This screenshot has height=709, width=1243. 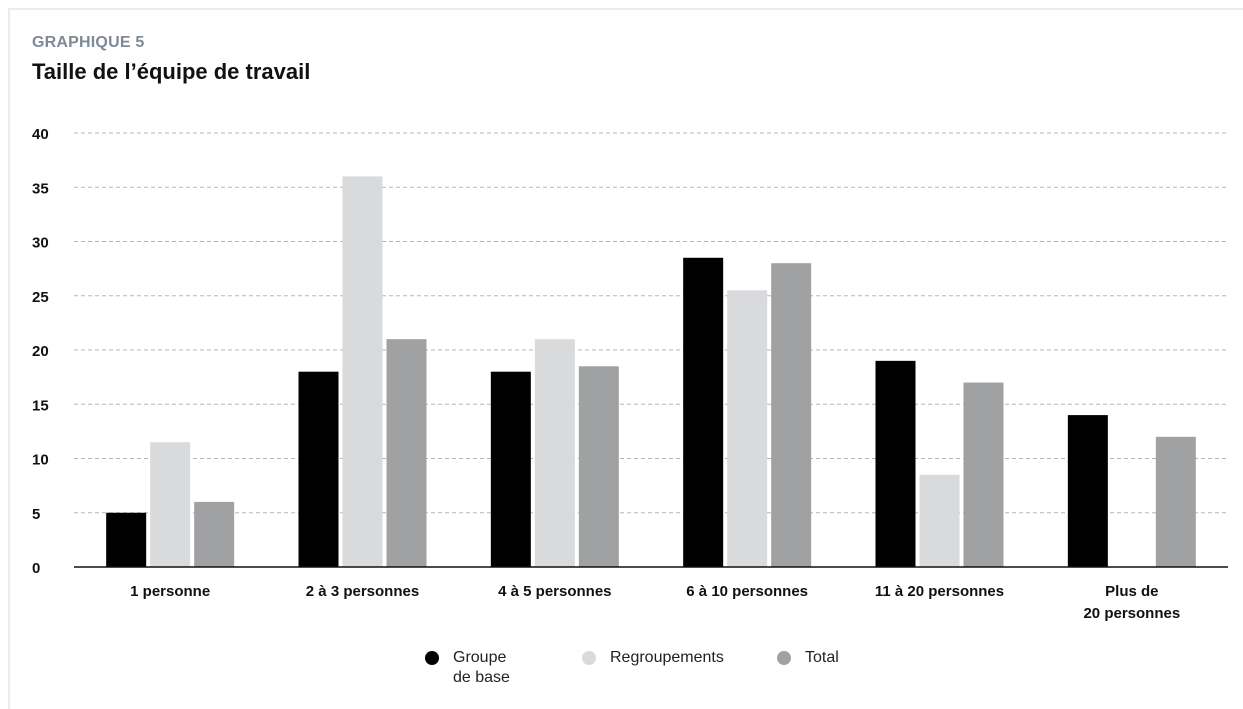 I want to click on legend-label: Regroupements, so click(x=667, y=658).